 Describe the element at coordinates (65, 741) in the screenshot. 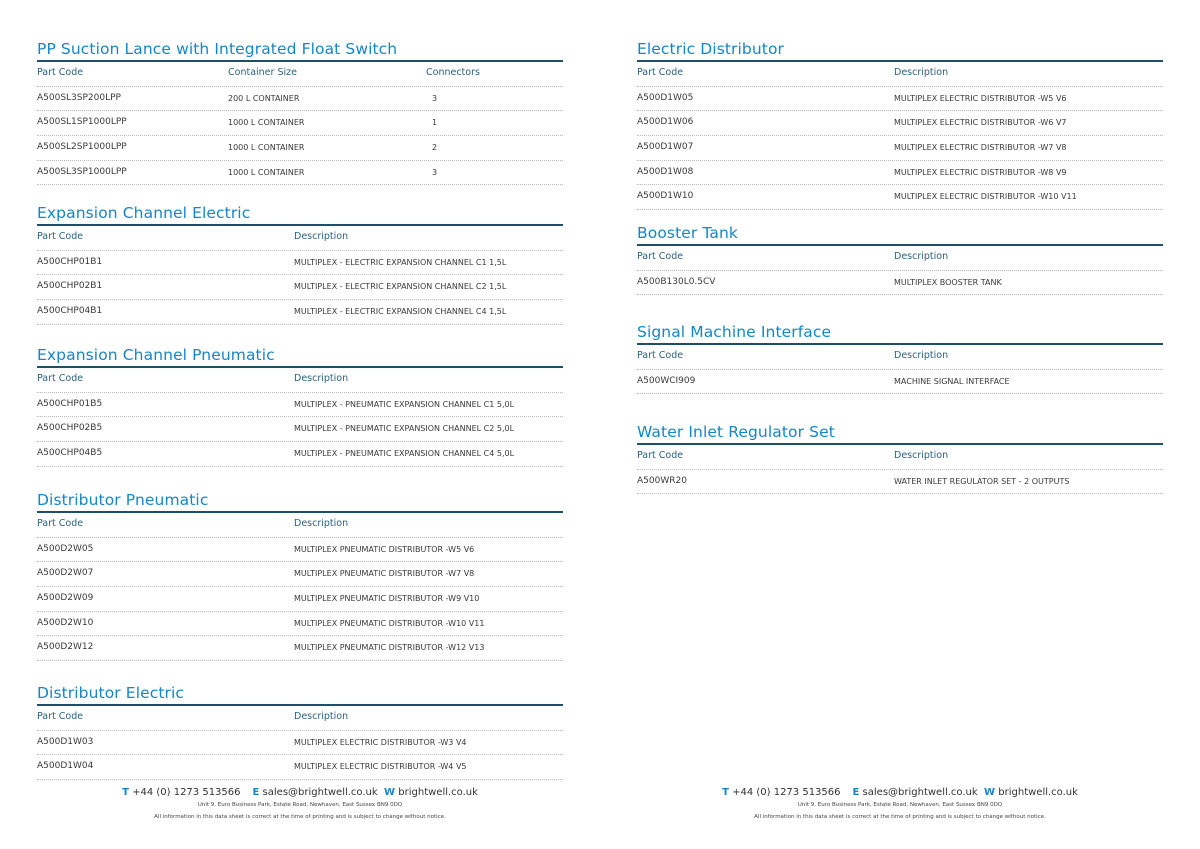

I see `part-code: A500D1W03` at that location.